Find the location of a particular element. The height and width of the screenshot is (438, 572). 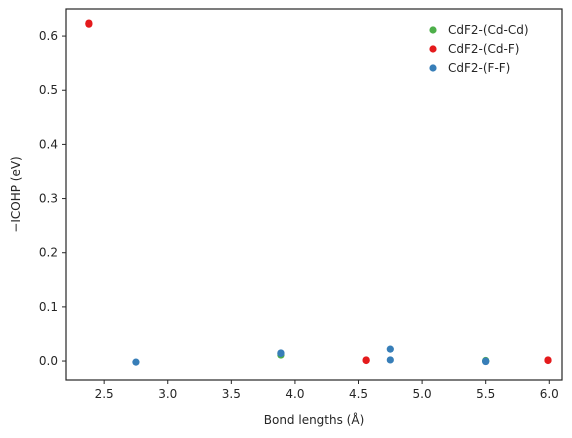

legend-label: CdF2-(Cd-Cd) is located at coordinates (488, 30).